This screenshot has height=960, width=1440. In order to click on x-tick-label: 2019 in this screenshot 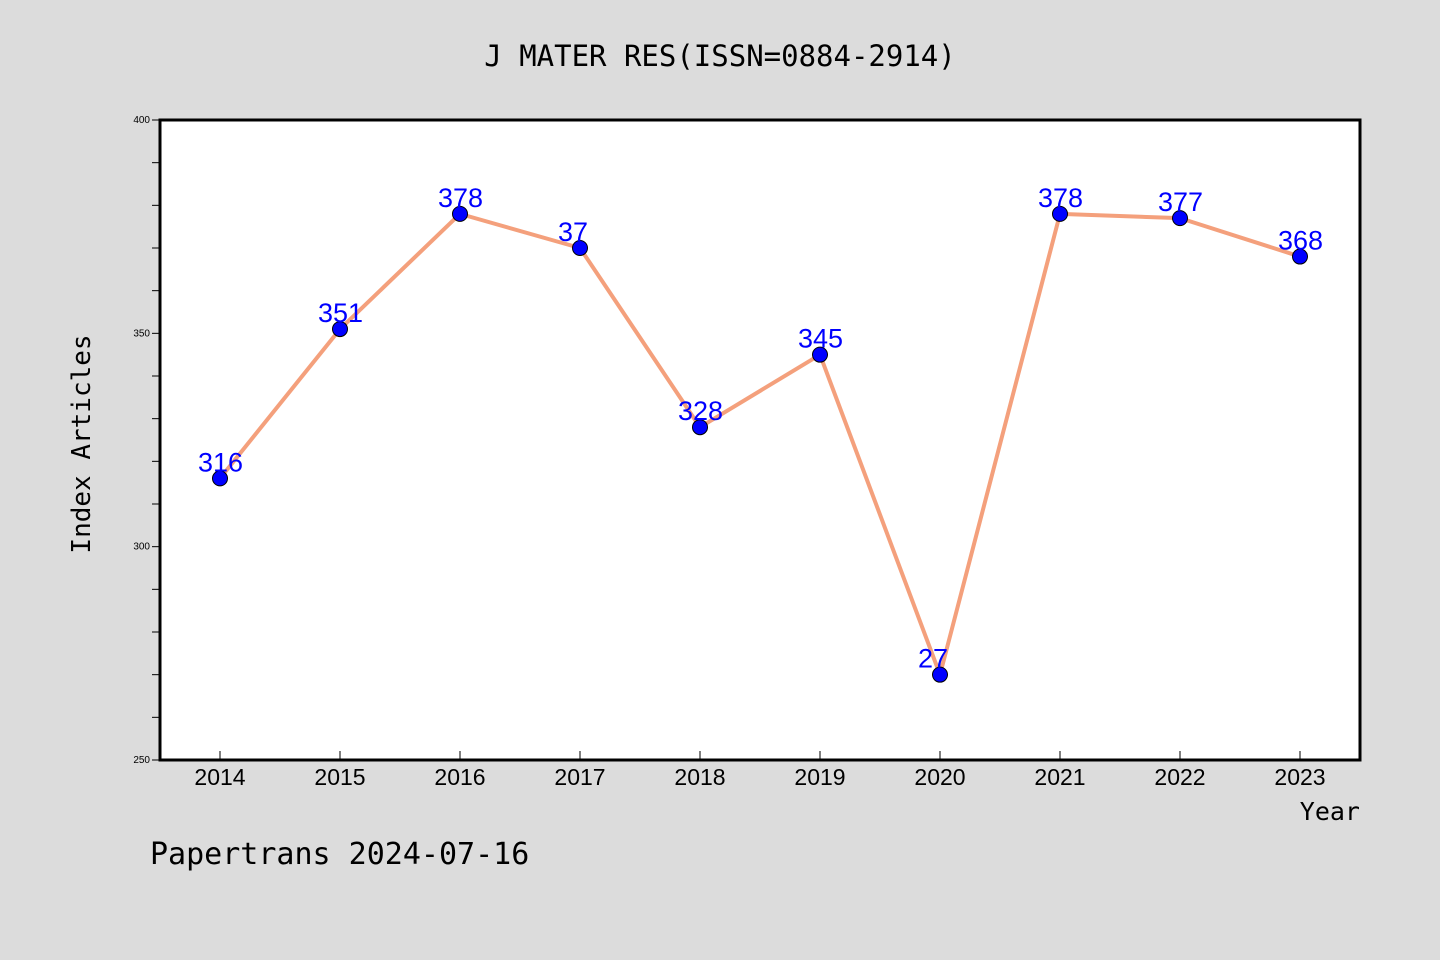, I will do `click(819, 777)`.